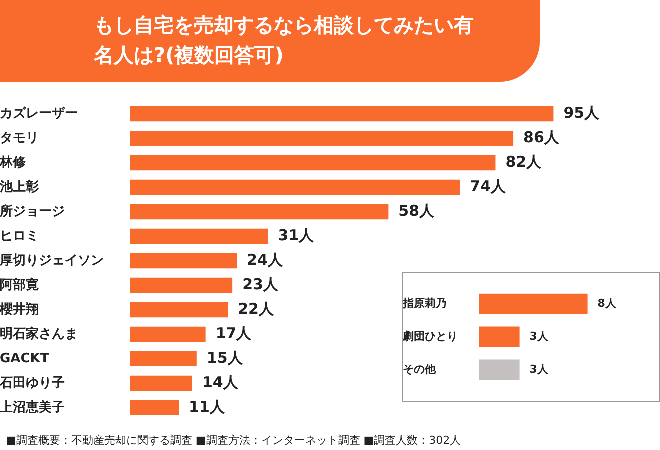 This screenshot has width=660, height=450. What do you see at coordinates (284, 40) in the screenshot?
I see `chart-title: もし自宅を売却するなら相談してみたい有名人は?(複数回答可)` at bounding box center [284, 40].